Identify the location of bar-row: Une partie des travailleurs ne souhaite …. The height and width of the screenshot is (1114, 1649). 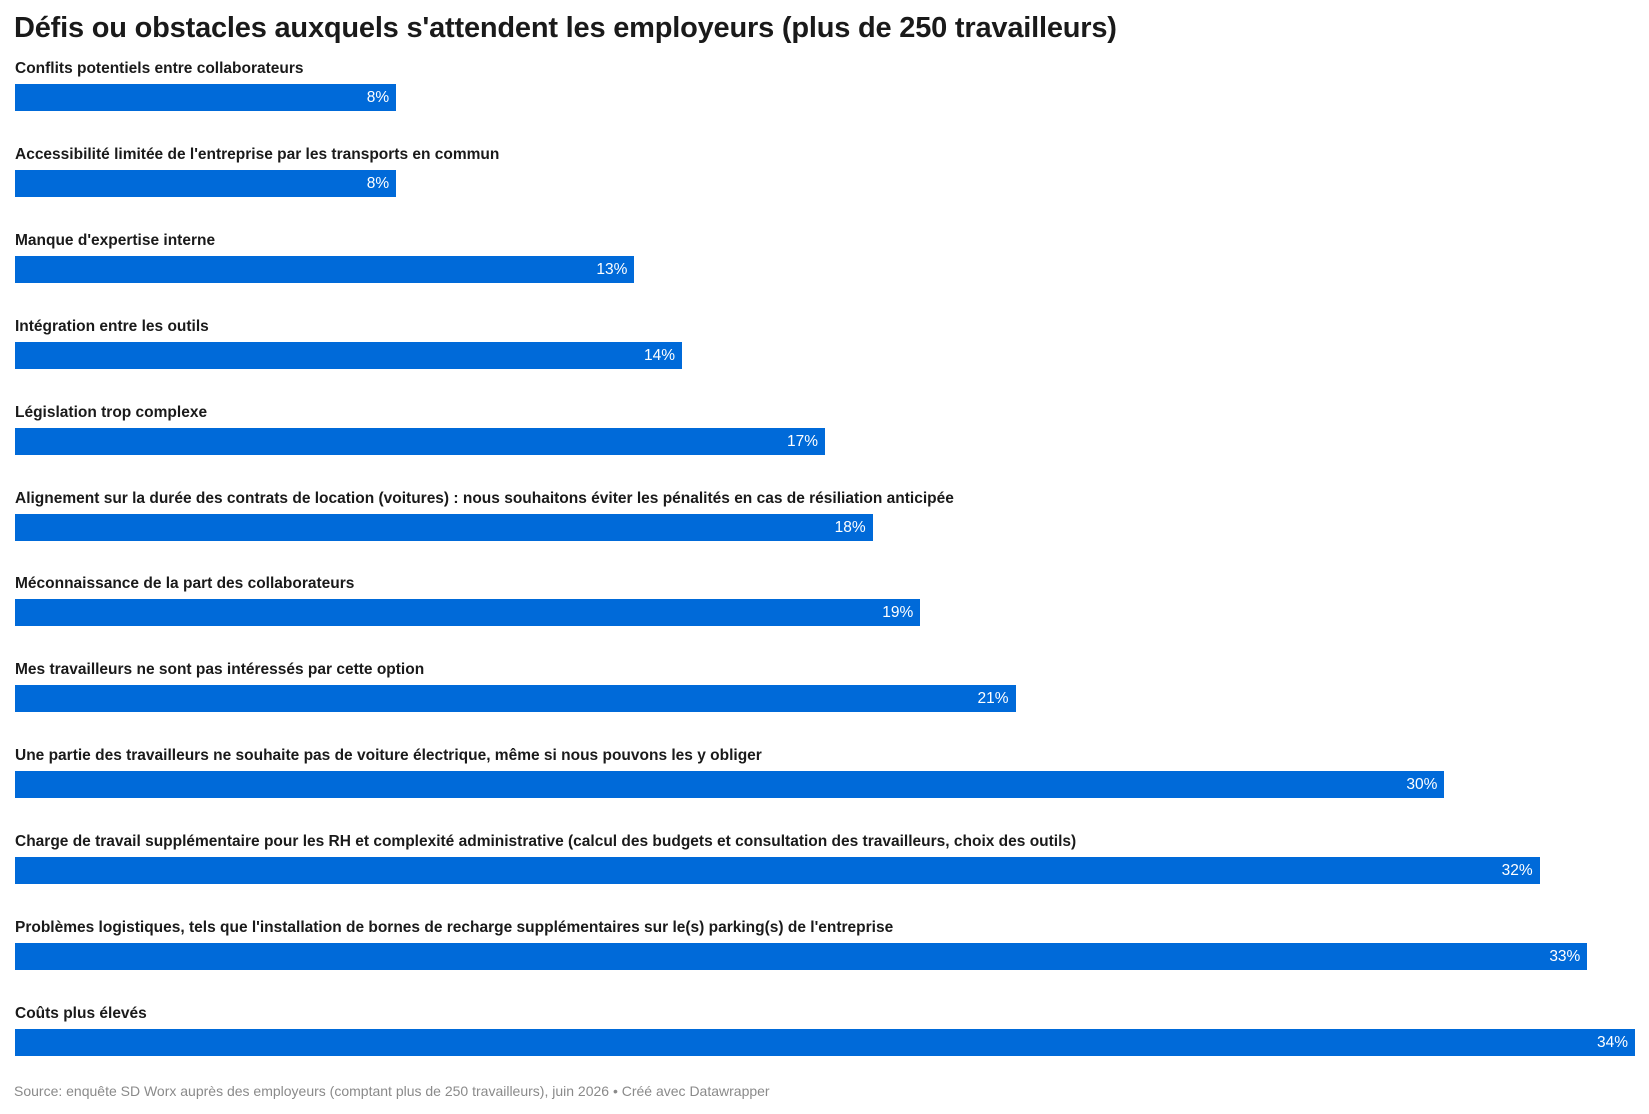
(825, 777).